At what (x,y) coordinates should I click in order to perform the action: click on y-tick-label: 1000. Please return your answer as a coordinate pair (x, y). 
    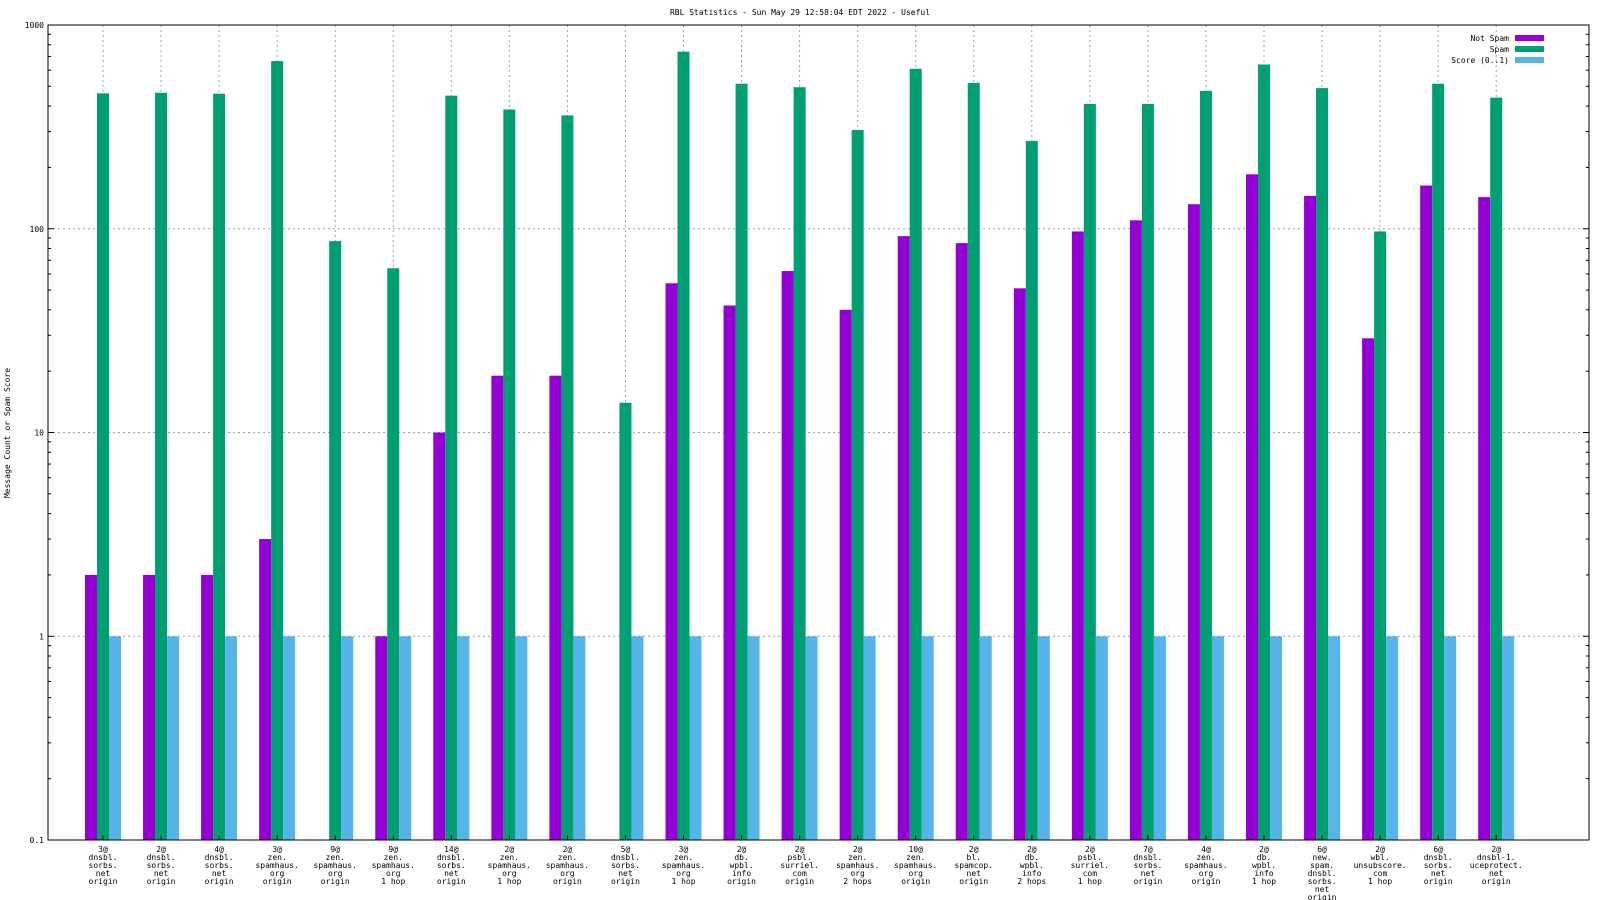
    Looking at the image, I should click on (34, 25).